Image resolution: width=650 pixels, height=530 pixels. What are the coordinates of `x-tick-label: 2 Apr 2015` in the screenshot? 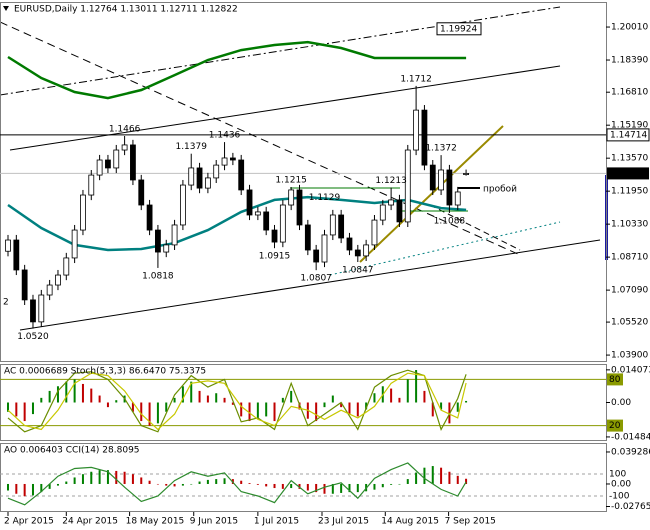 It's located at (29, 522).